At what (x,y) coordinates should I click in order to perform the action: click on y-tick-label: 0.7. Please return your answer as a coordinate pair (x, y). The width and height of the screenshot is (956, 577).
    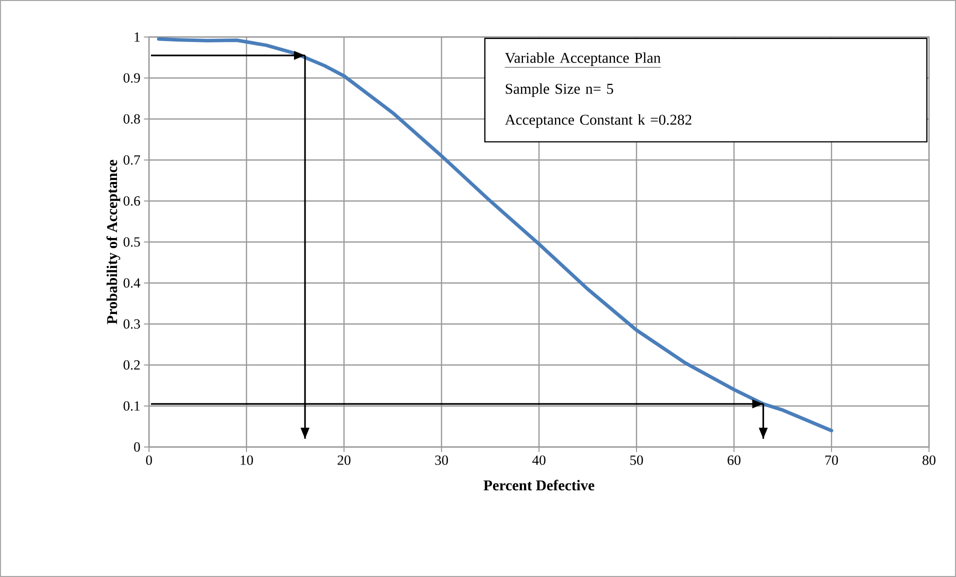
    Looking at the image, I should click on (132, 160).